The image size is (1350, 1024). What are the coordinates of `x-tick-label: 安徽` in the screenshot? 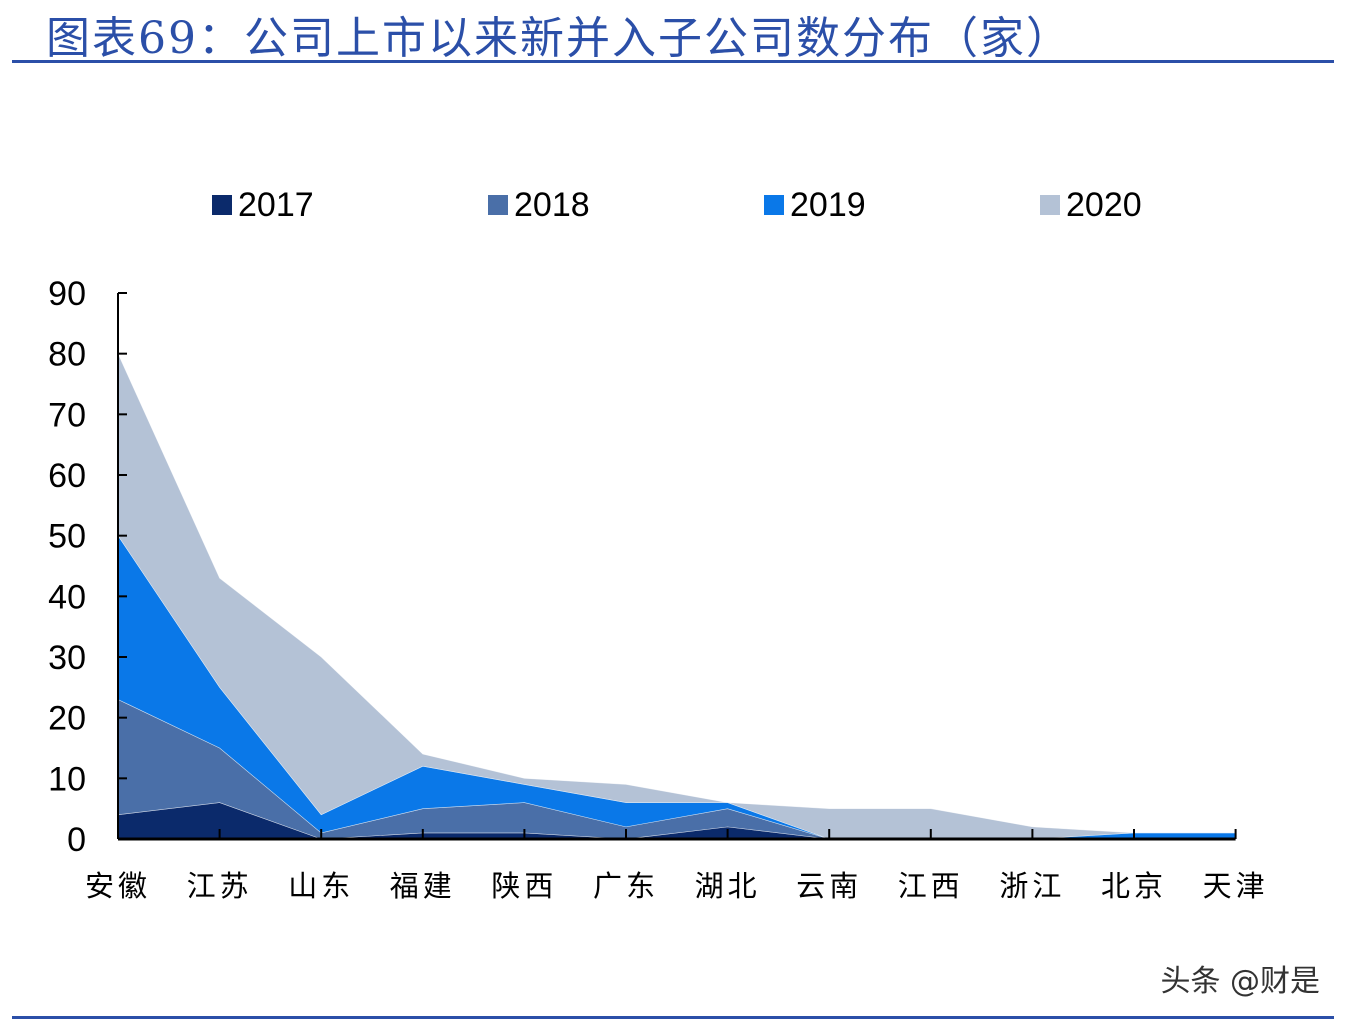 It's located at (118, 886).